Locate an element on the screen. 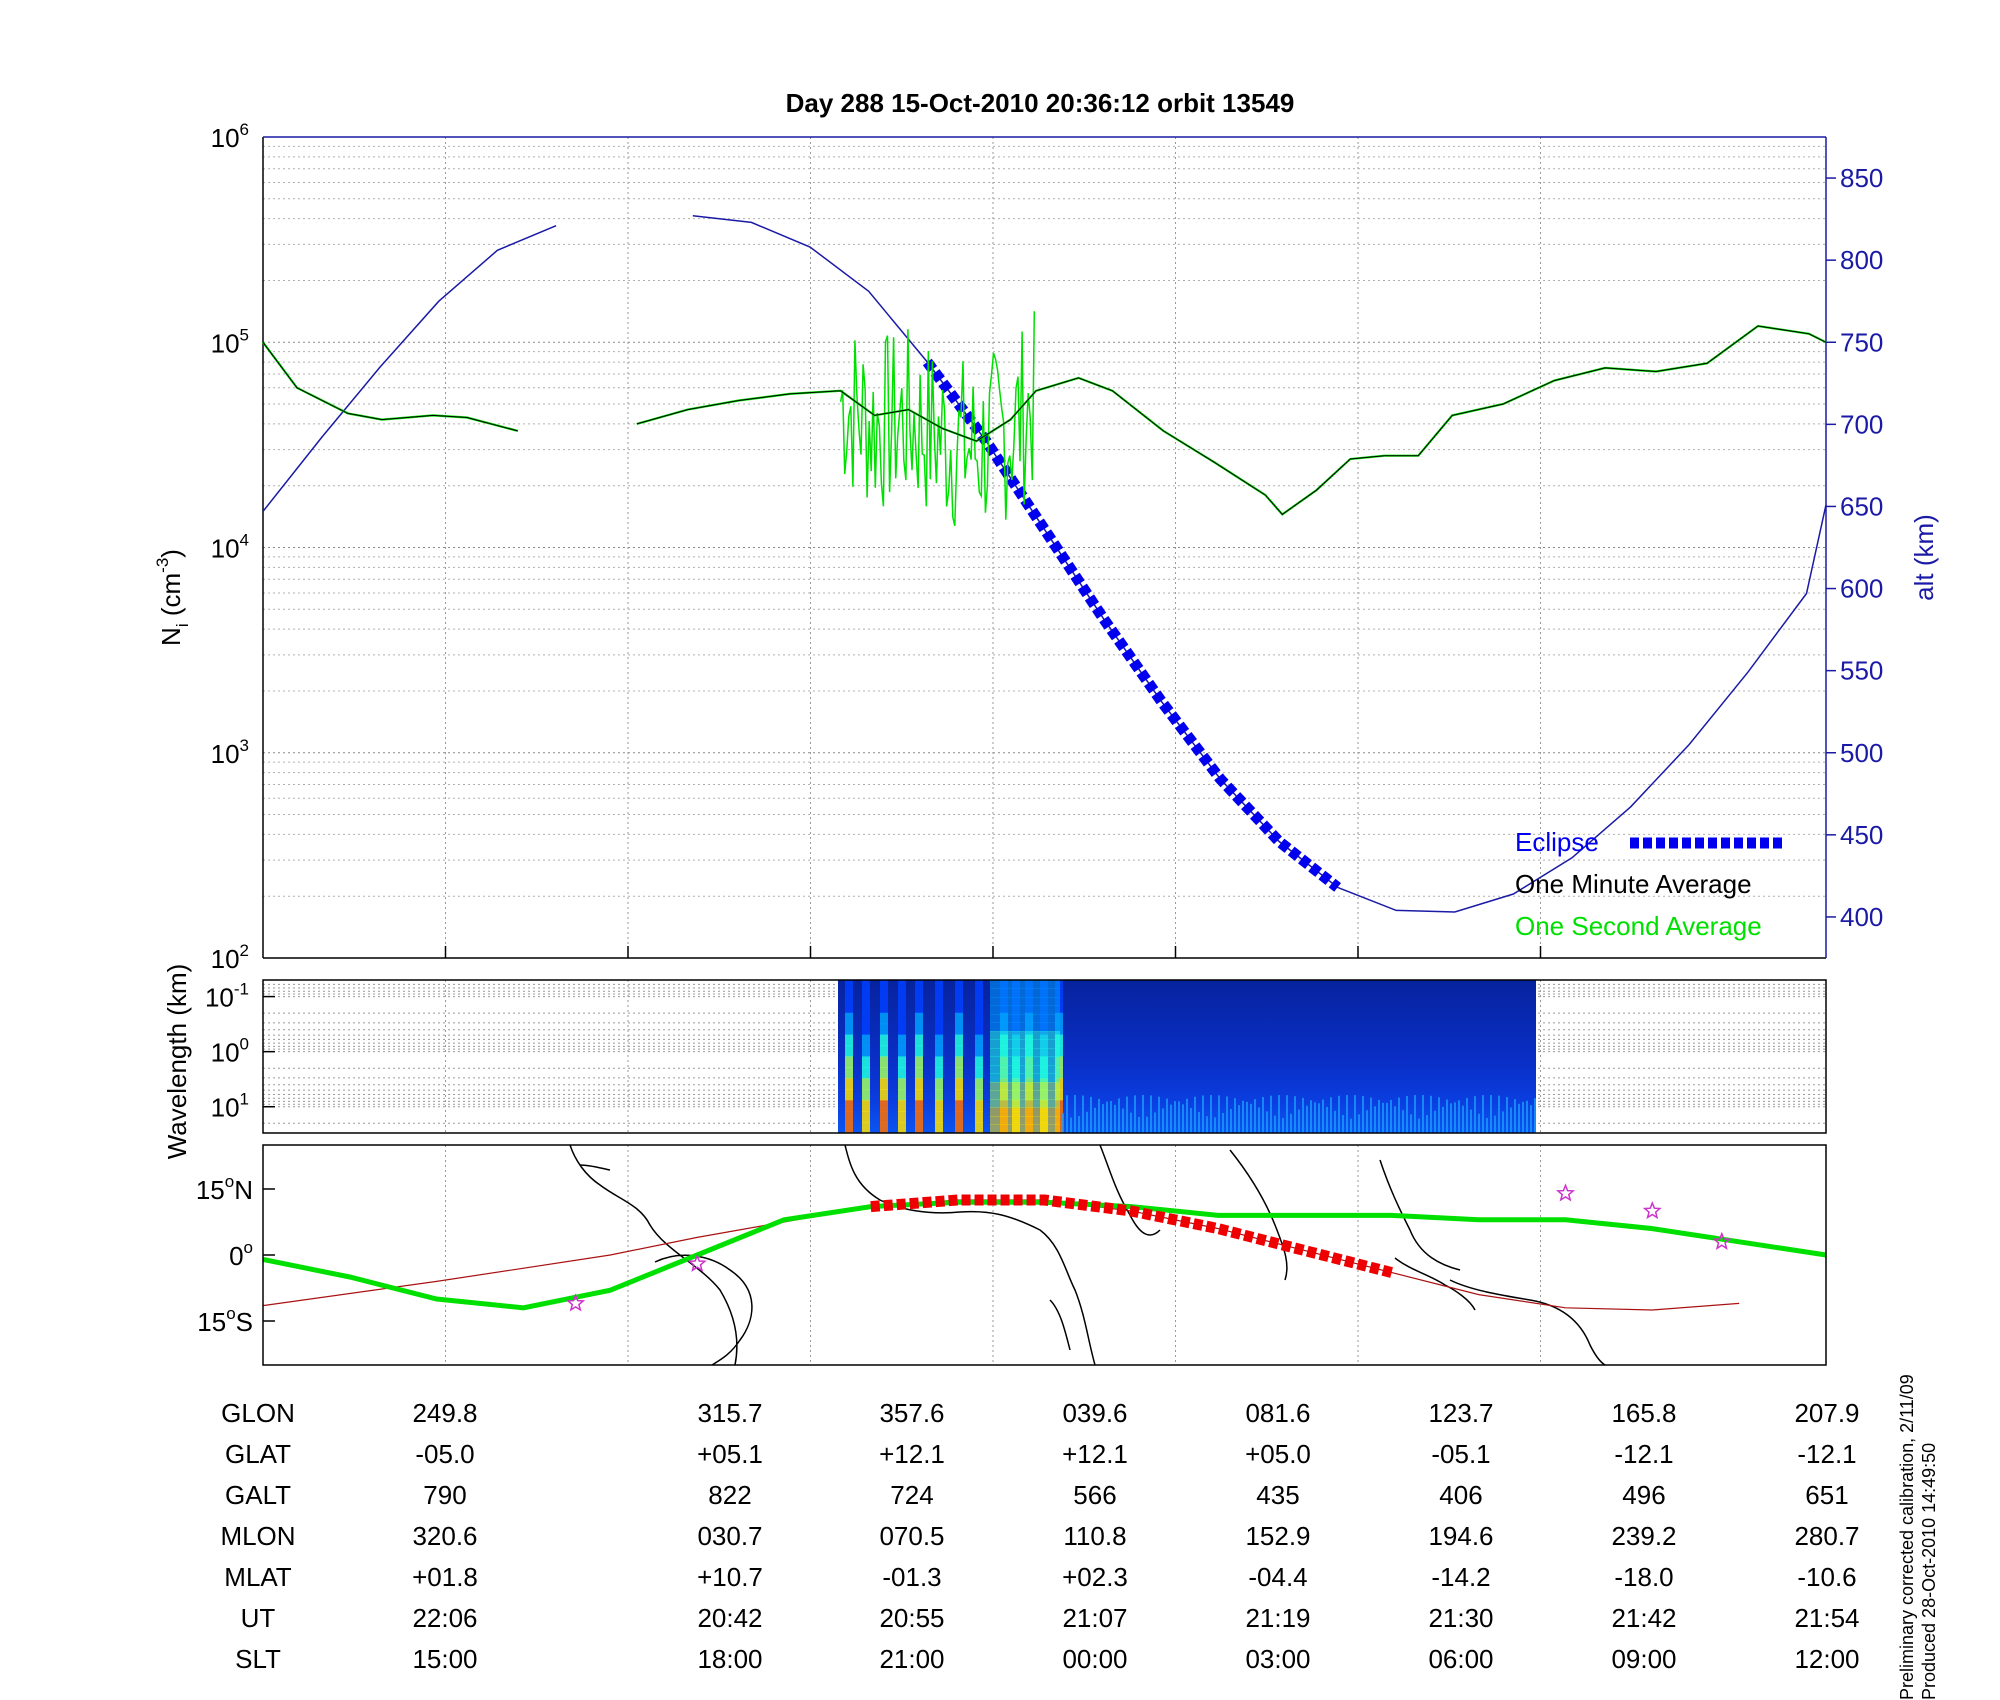 The width and height of the screenshot is (2000, 1700). y2-tick-label: 700 is located at coordinates (1861, 424).